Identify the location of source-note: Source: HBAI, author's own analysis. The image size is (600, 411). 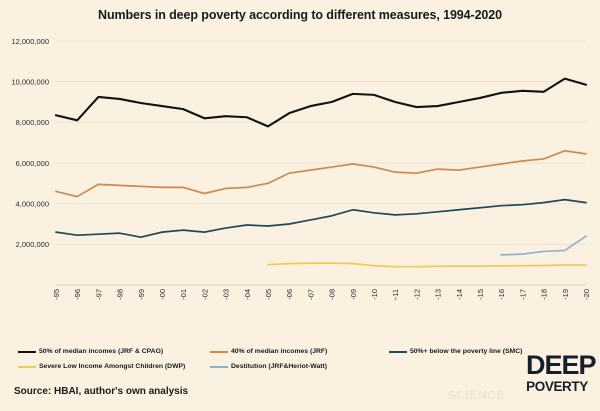
(101, 391).